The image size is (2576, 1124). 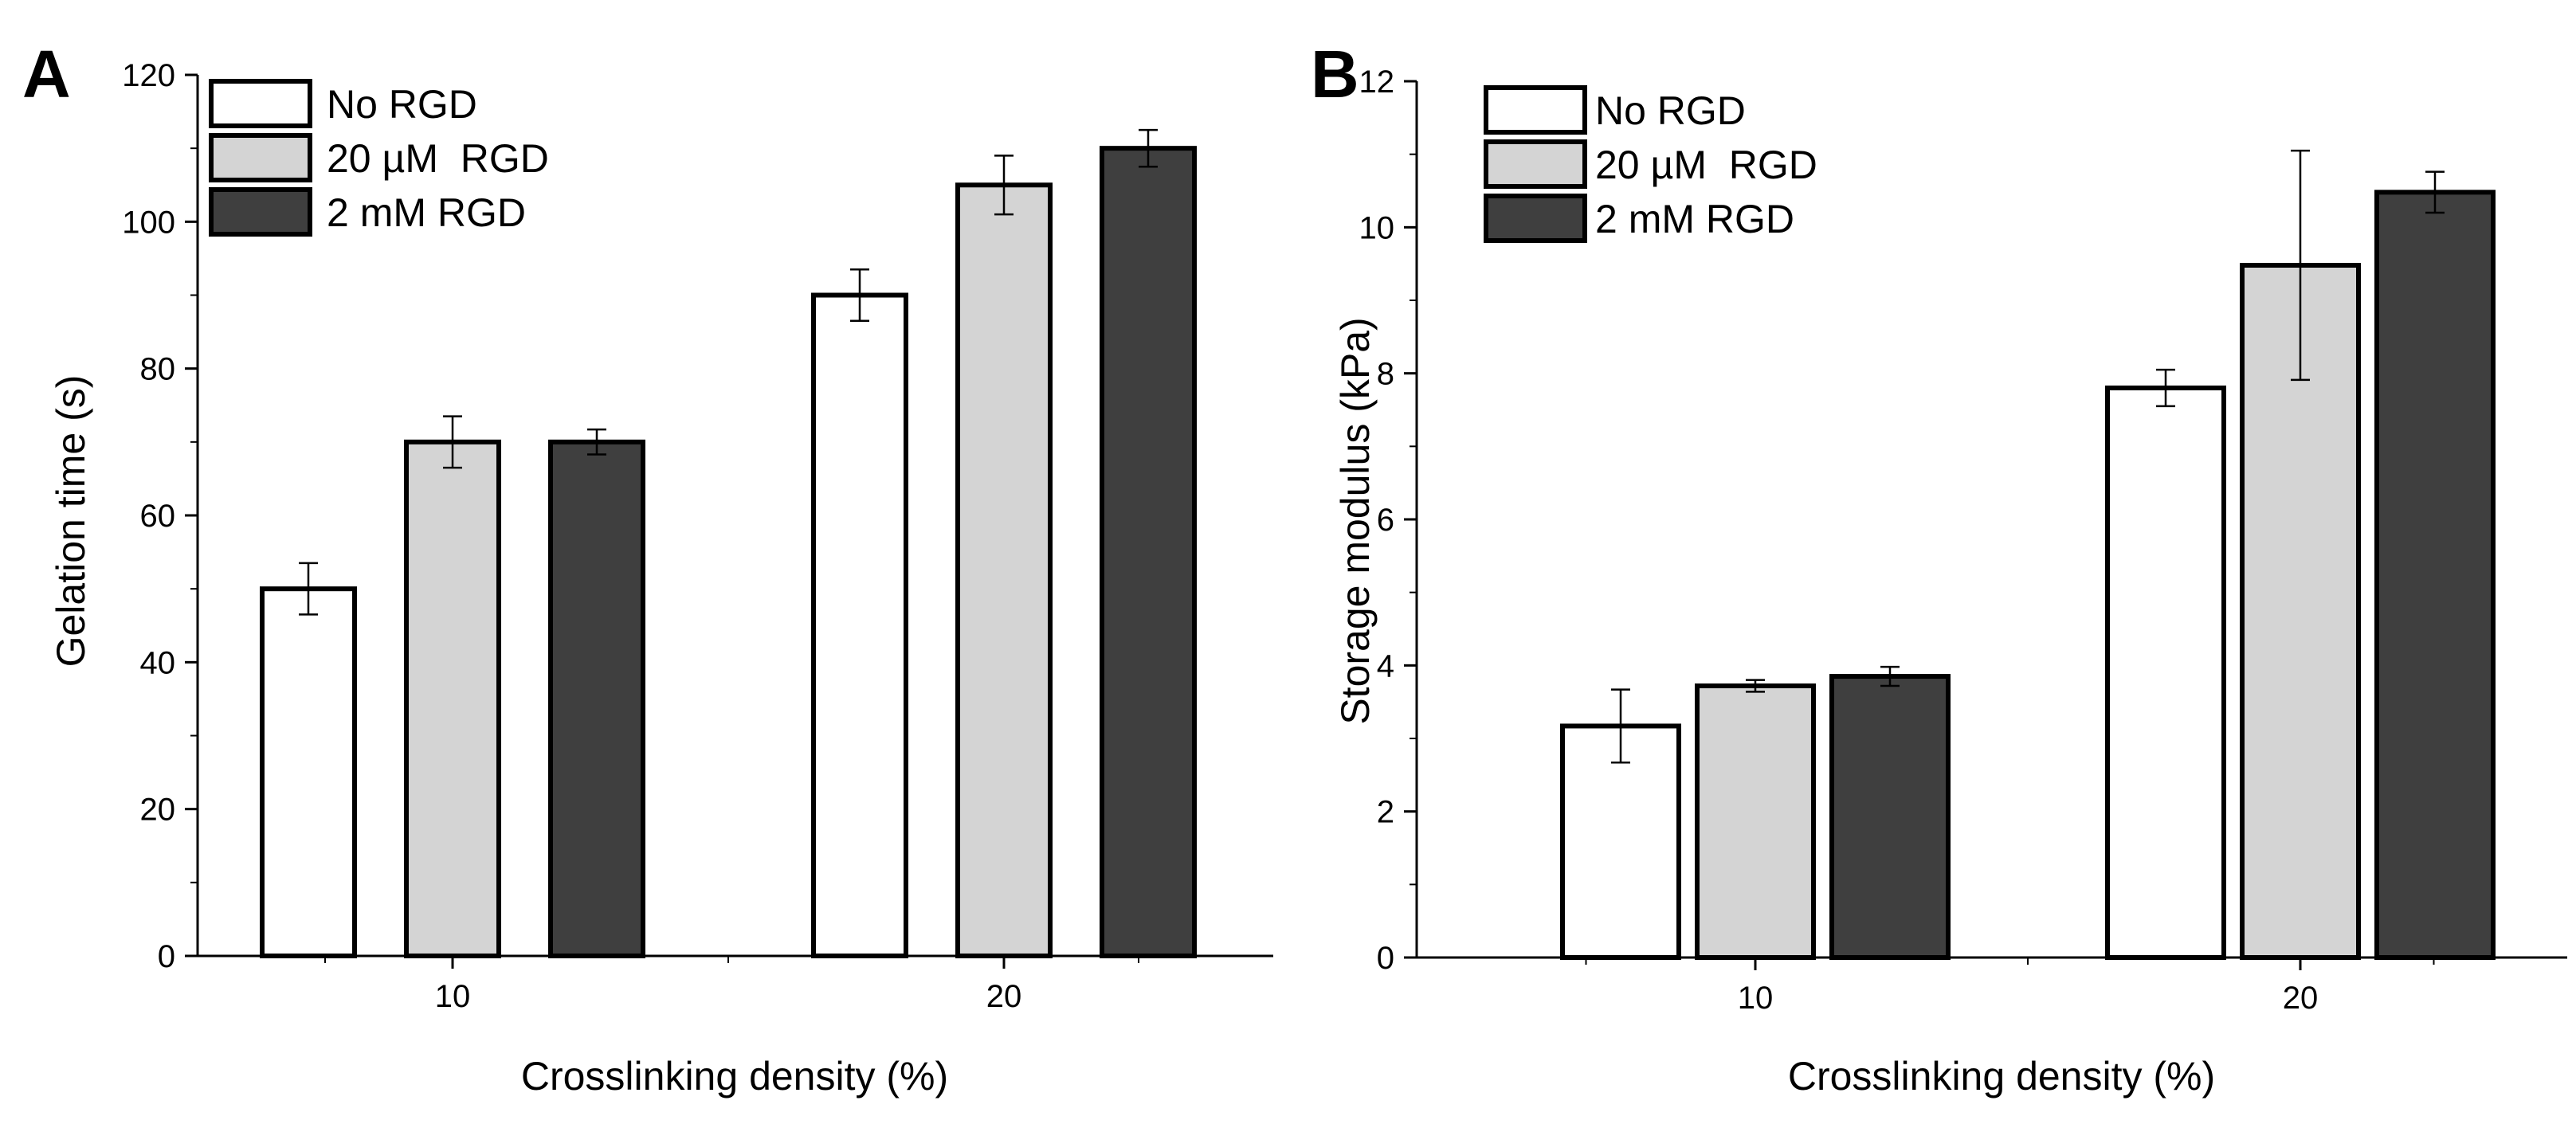 I want to click on panel-b-y-axis-label: Storage modulus (kPa), so click(x=1356, y=520).